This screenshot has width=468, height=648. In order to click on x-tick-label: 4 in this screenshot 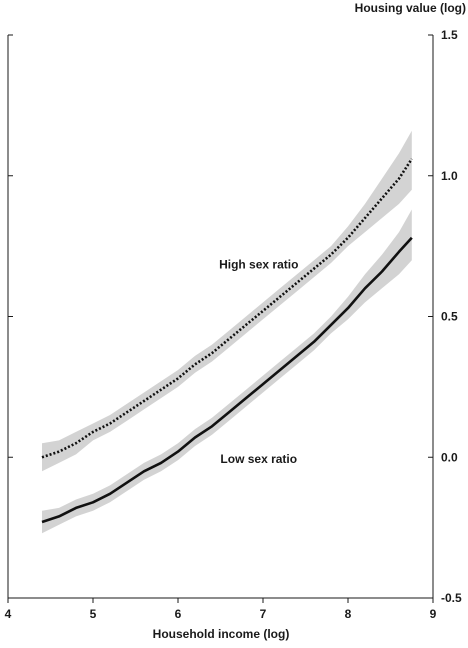, I will do `click(8, 614)`.